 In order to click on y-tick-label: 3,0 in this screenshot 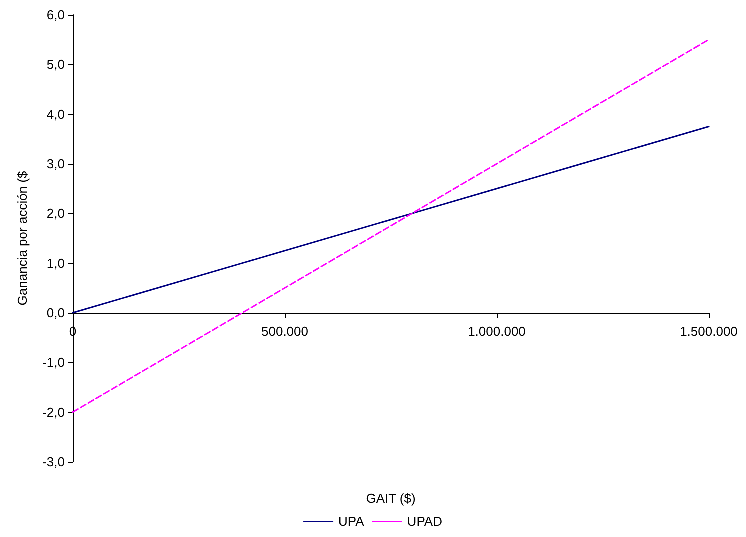, I will do `click(55, 164)`.